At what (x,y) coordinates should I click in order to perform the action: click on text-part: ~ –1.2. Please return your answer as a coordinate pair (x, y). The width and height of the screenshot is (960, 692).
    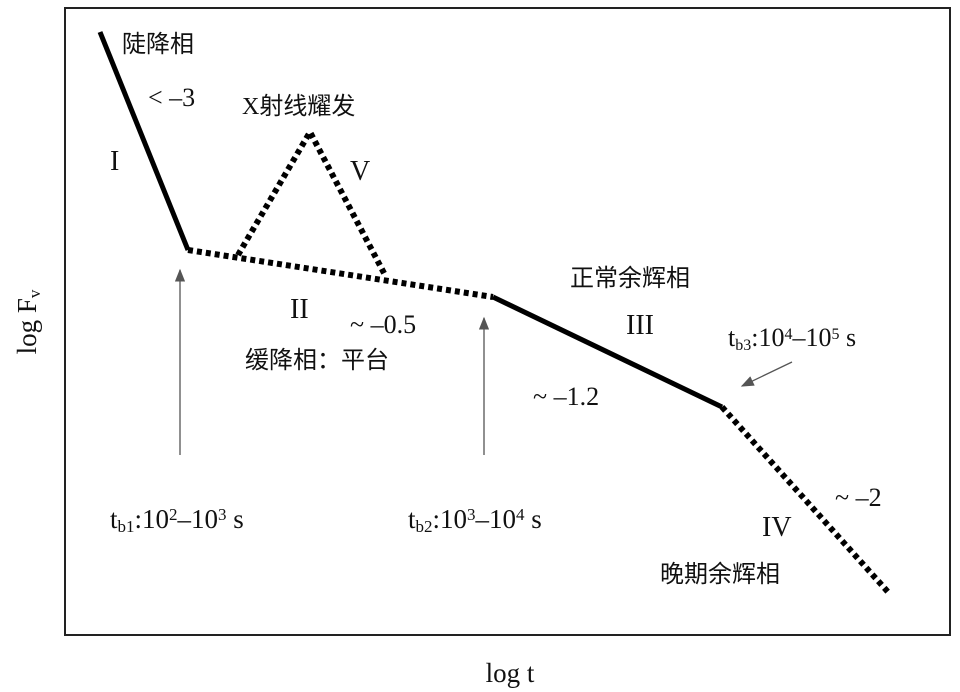
    Looking at the image, I should click on (566, 396).